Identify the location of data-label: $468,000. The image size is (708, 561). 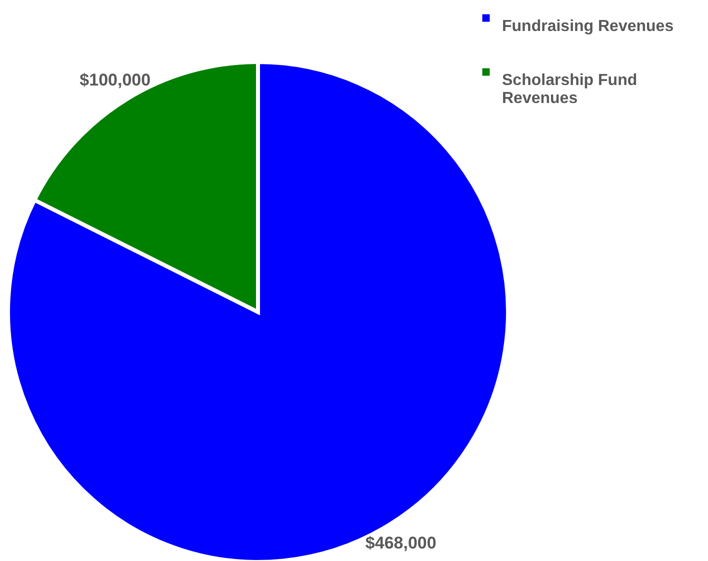
(400, 542).